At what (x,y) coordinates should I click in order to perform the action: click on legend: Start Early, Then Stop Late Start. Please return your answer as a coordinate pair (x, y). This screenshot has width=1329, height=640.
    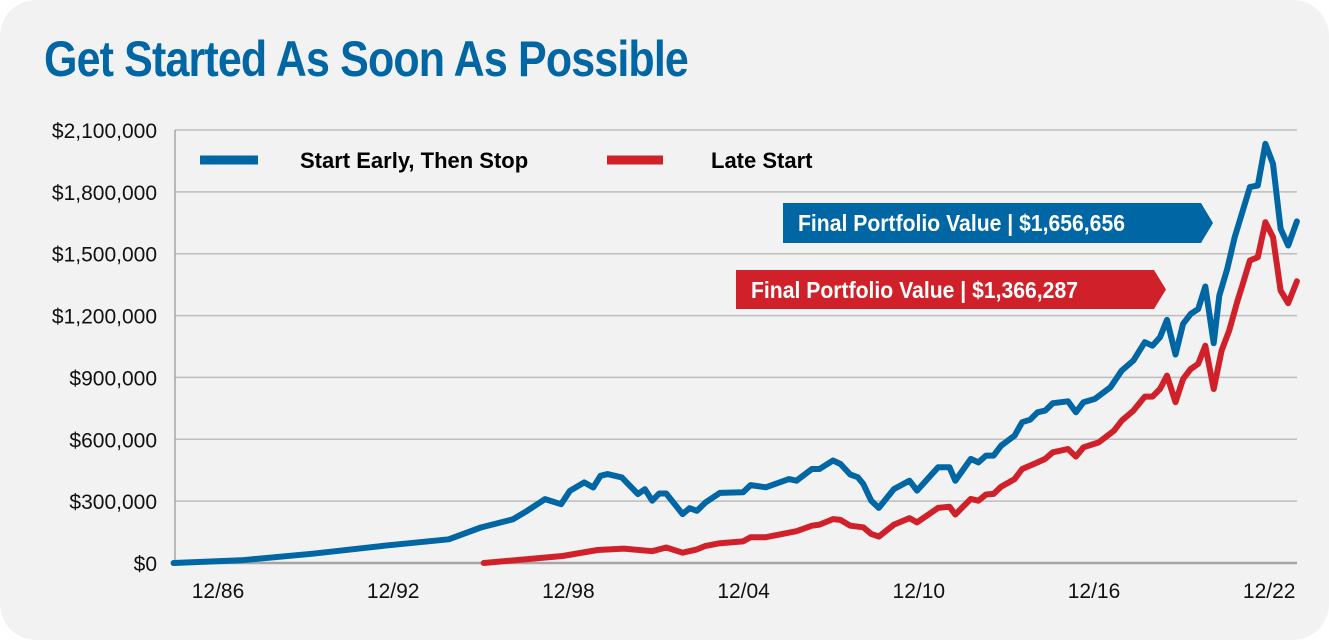
    Looking at the image, I should click on (506, 160).